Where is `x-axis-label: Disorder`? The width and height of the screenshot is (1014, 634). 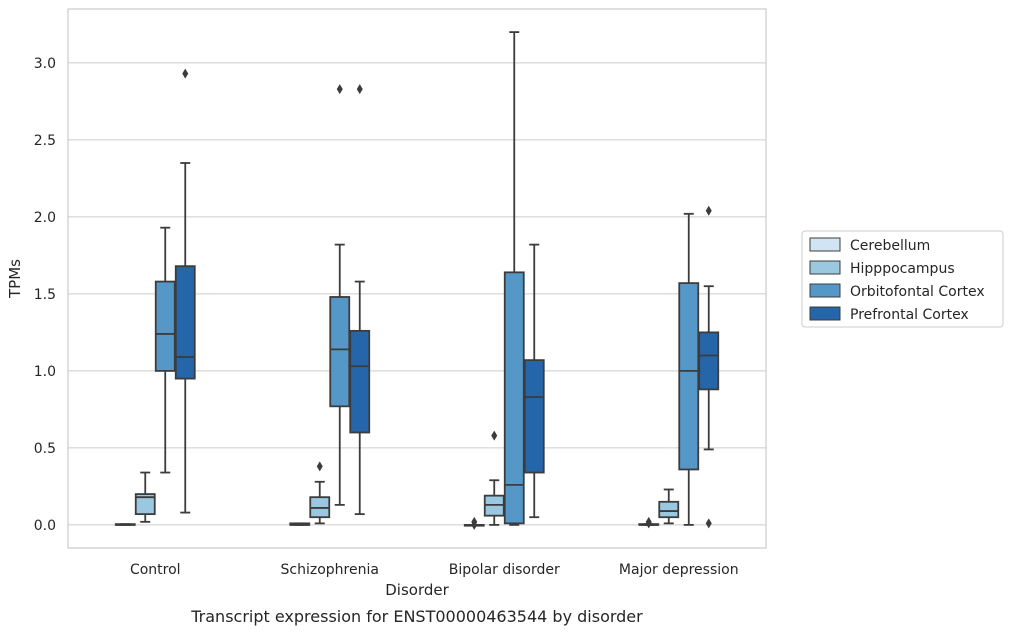
x-axis-label: Disorder is located at coordinates (417, 590).